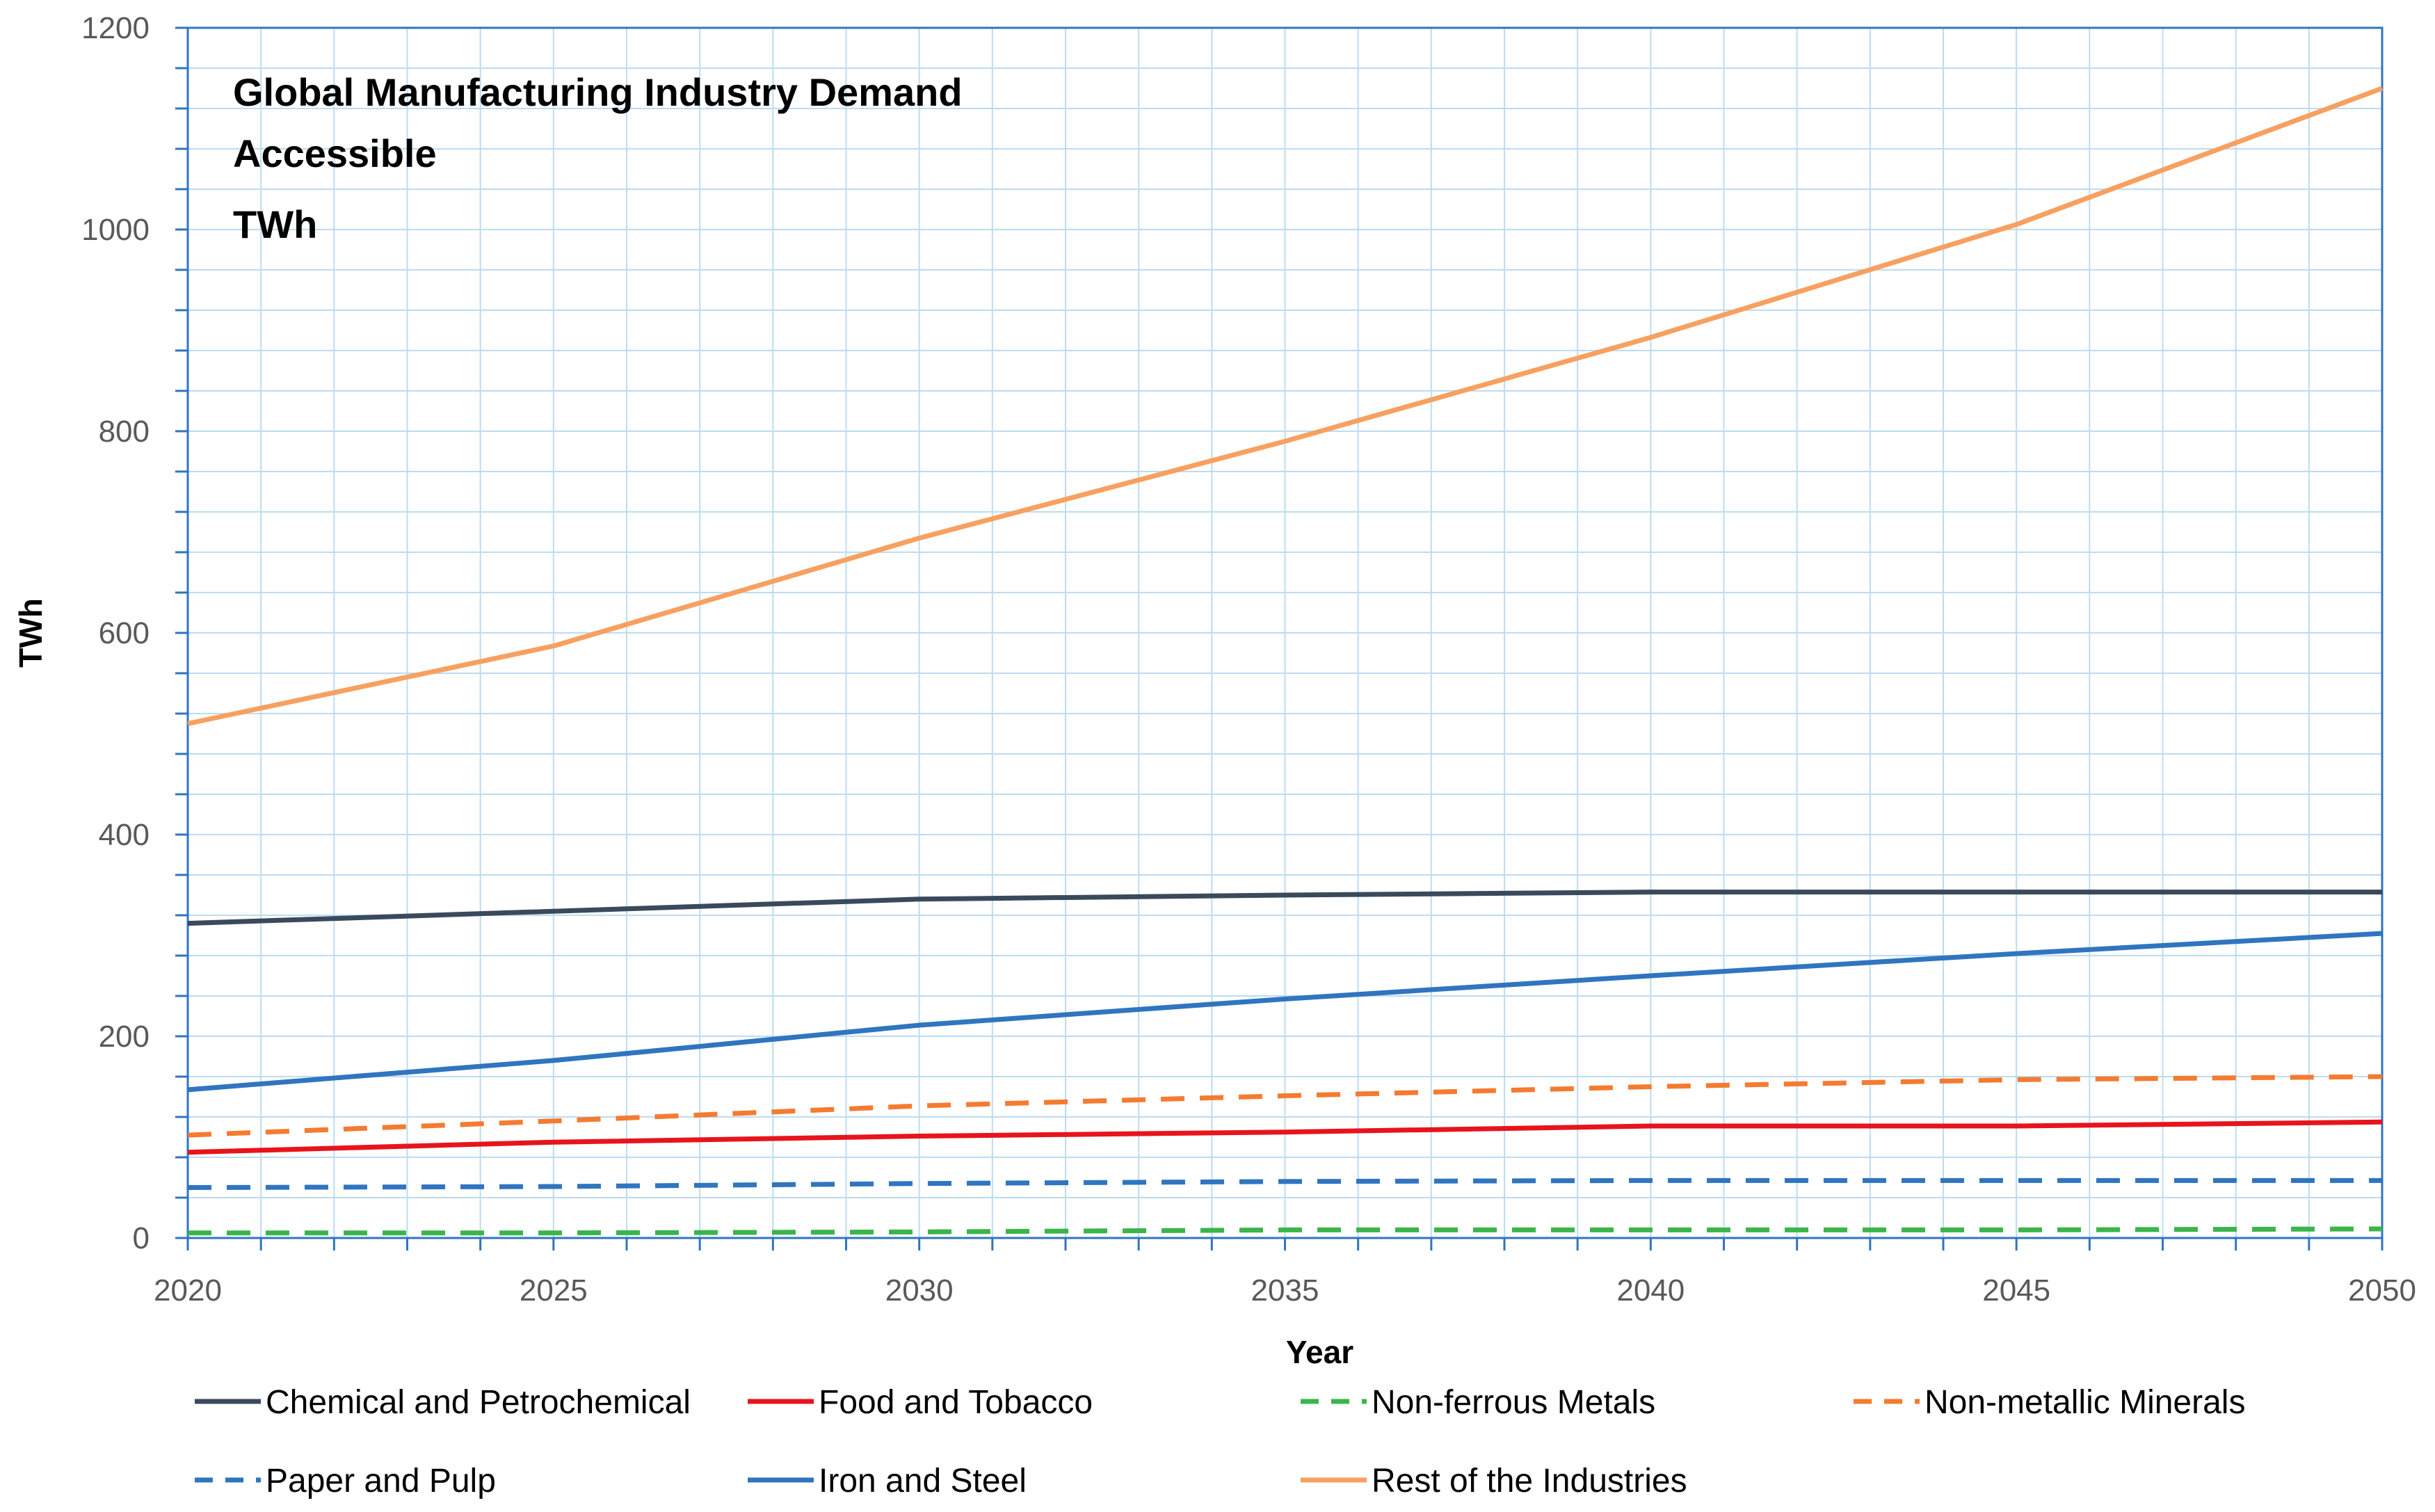  I want to click on legend-label-food-and-tobacco: Food and Tobacco, so click(956, 1402).